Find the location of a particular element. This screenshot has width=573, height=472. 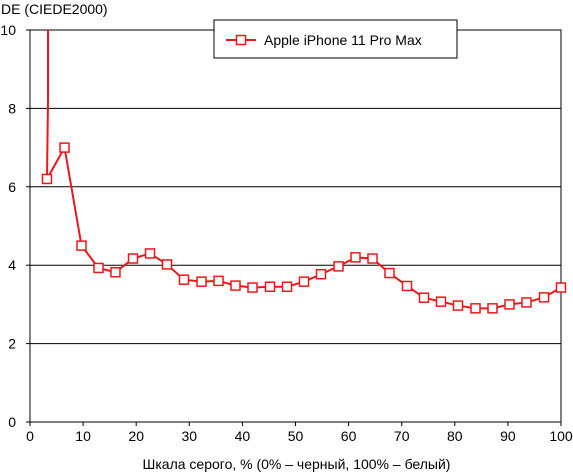

x-axis-ticks: 0 10 20 30 40 50 60 70 80 90 100 is located at coordinates (299, 433).